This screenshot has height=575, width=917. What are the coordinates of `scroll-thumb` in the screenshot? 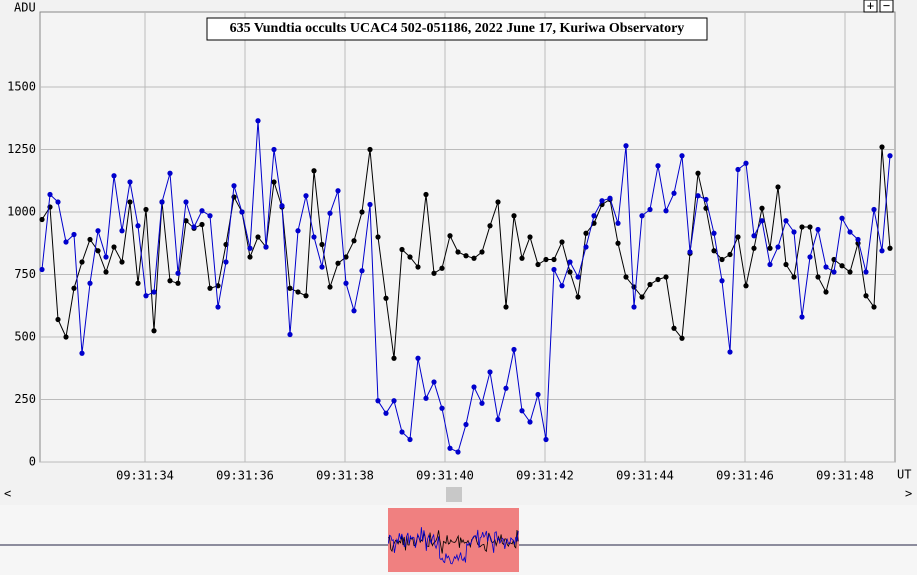 It's located at (454, 494).